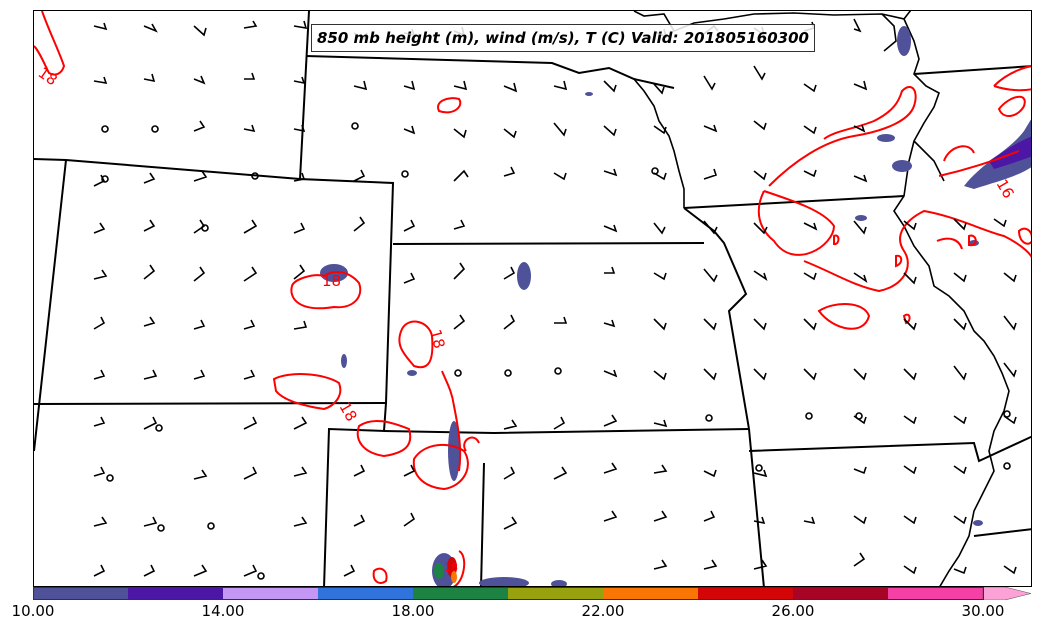  Describe the element at coordinates (413, 611) in the screenshot. I see `colorbar-tick-label: 18.00` at that location.